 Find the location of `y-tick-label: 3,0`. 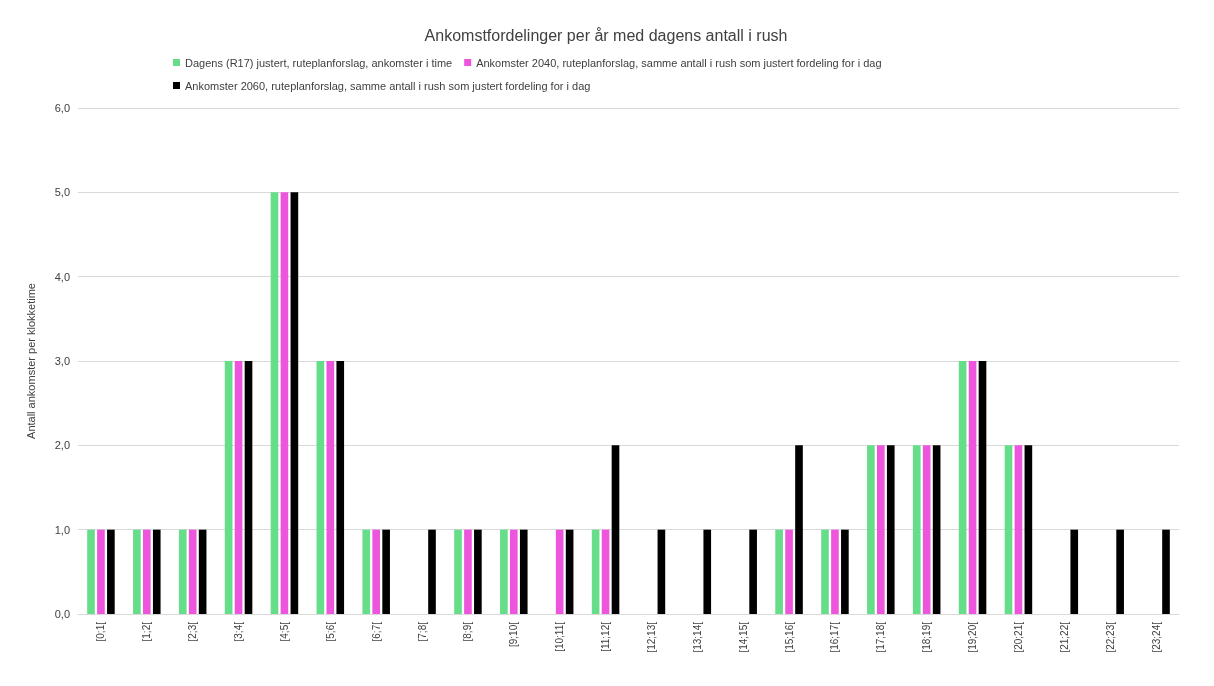

y-tick-label: 3,0 is located at coordinates (62, 361).